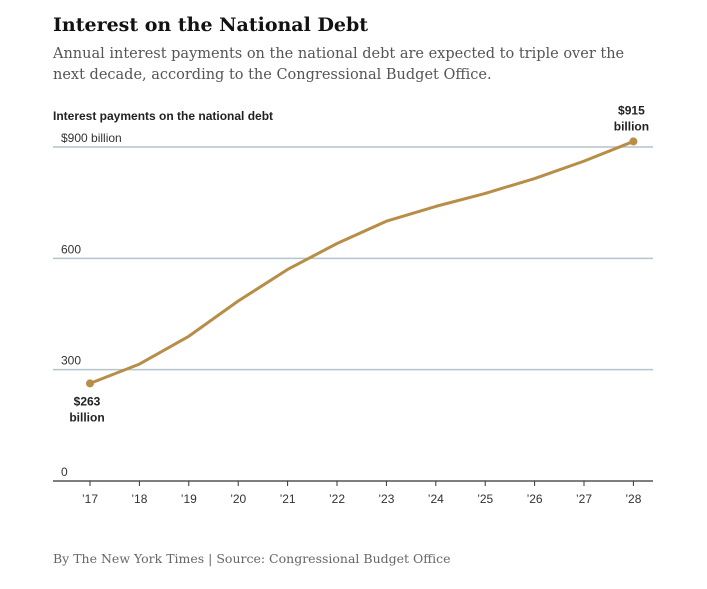  Describe the element at coordinates (631, 126) in the screenshot. I see `end-value-label: billion` at that location.